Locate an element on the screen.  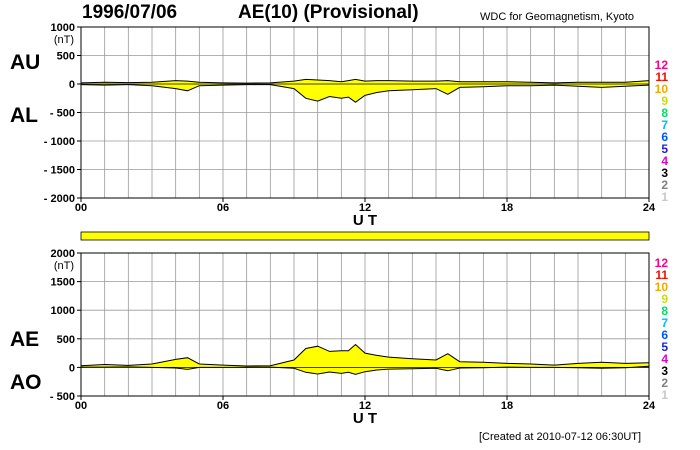
series-line-au is located at coordinates (365, 81).